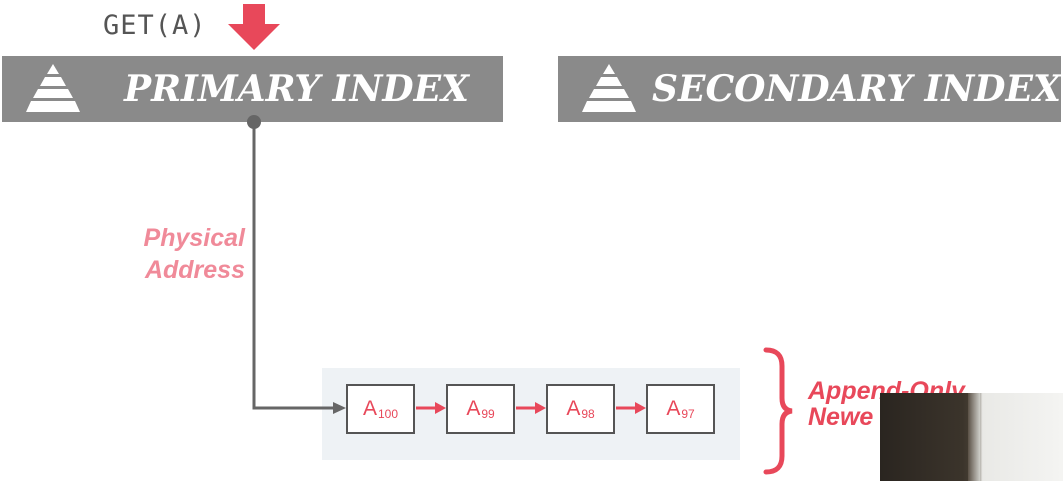 Image resolution: width=1063 pixels, height=481 pixels. I want to click on append-only-line2: Newe, so click(841, 417).